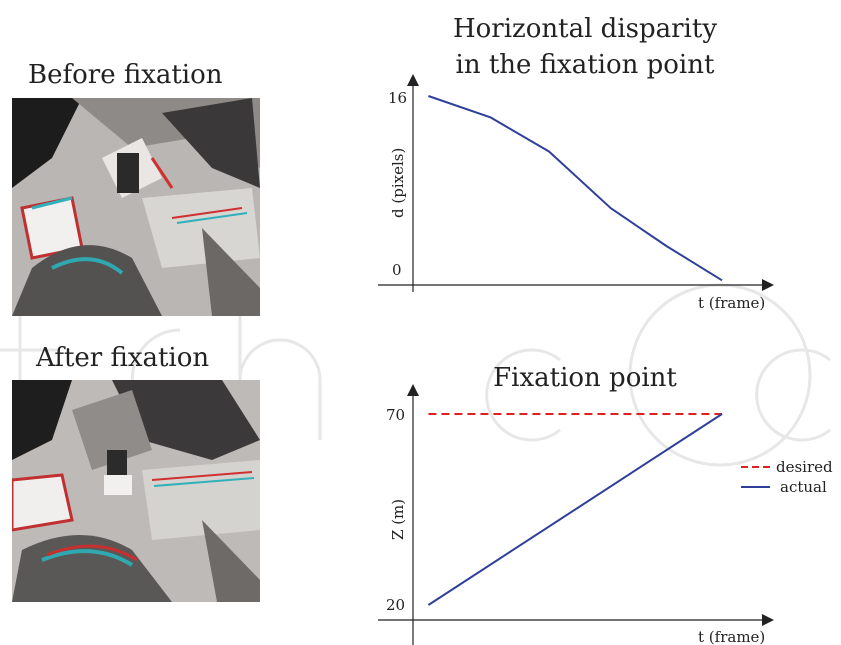  I want to click on chart-title-disparity-line2: in the fixation point, so click(585, 65).